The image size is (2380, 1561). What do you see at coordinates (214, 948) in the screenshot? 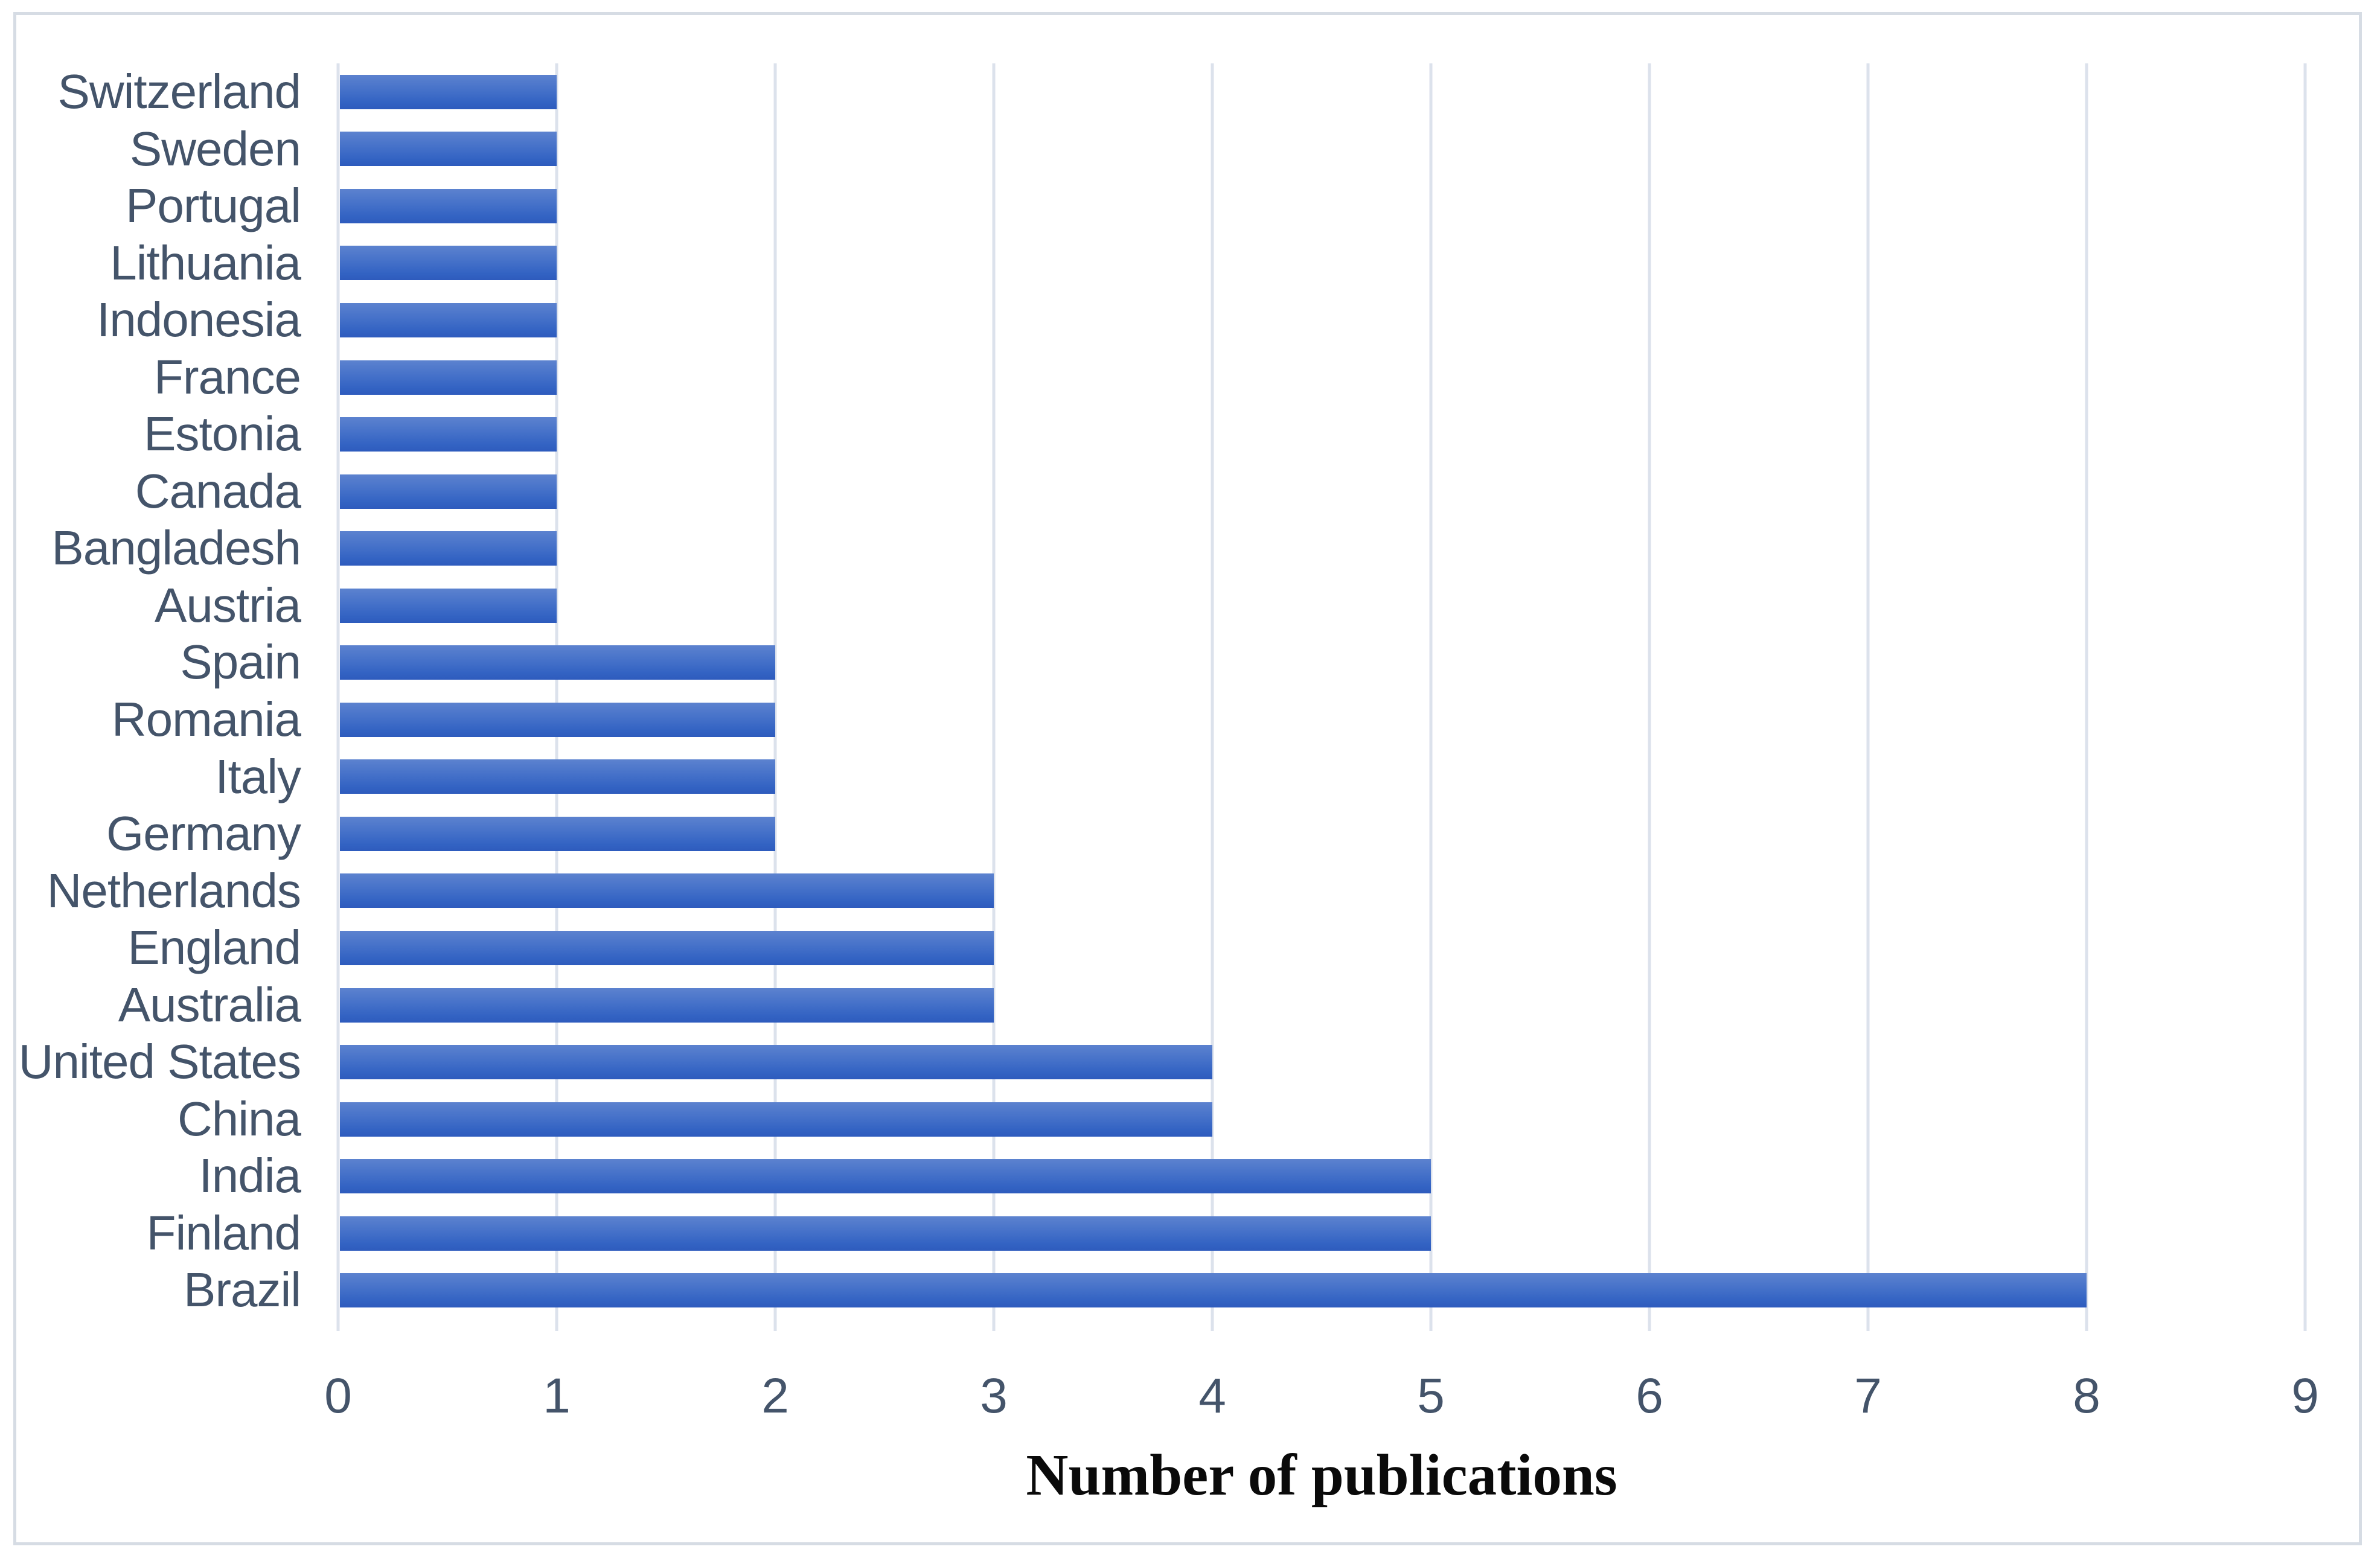
I see `category-label: England` at bounding box center [214, 948].